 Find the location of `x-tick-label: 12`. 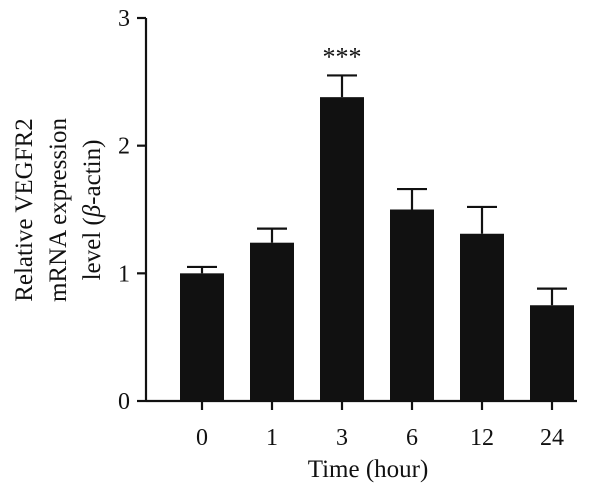

x-tick-label: 12 is located at coordinates (482, 438).